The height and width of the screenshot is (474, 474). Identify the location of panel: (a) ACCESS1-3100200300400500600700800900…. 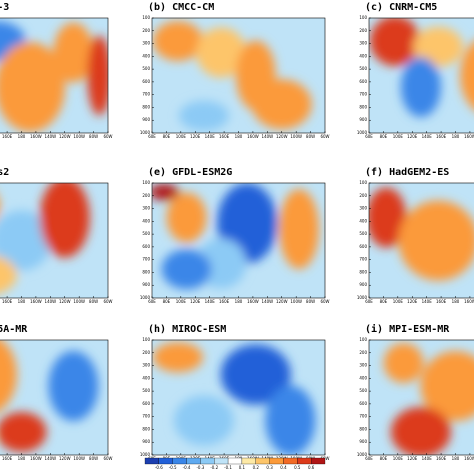
(56, 70).